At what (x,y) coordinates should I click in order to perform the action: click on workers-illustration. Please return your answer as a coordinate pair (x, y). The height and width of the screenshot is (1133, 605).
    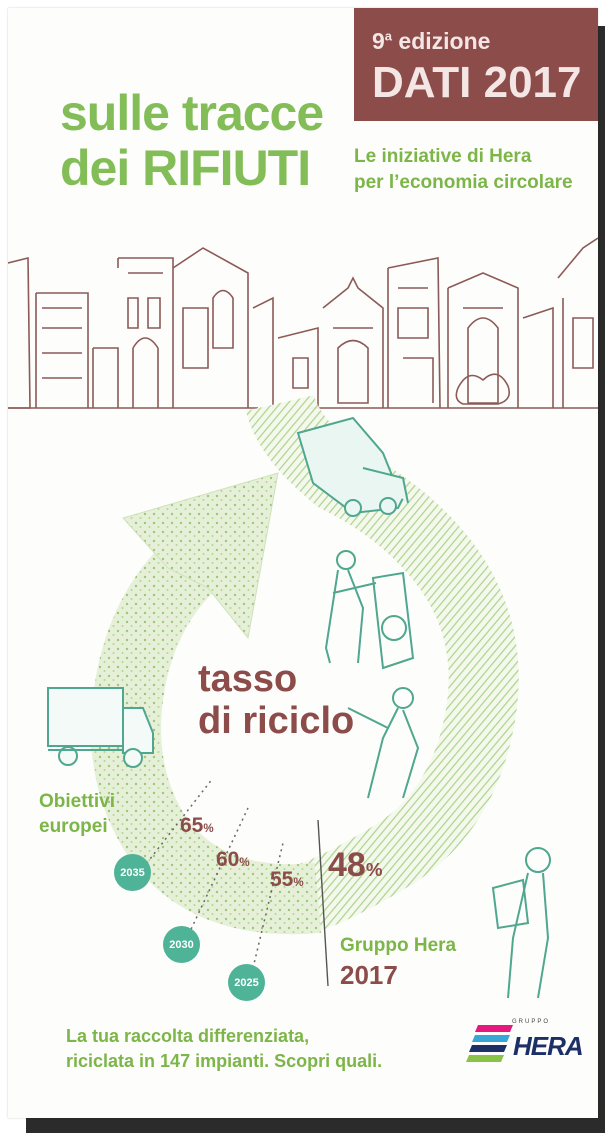
    Looking at the image, I should click on (372, 674).